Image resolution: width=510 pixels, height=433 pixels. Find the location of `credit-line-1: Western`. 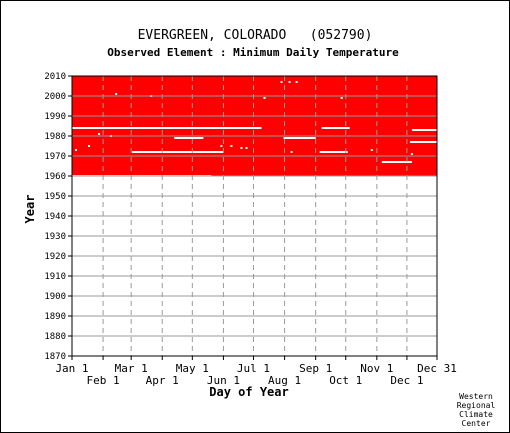

credit-line-1: Western is located at coordinates (476, 396).